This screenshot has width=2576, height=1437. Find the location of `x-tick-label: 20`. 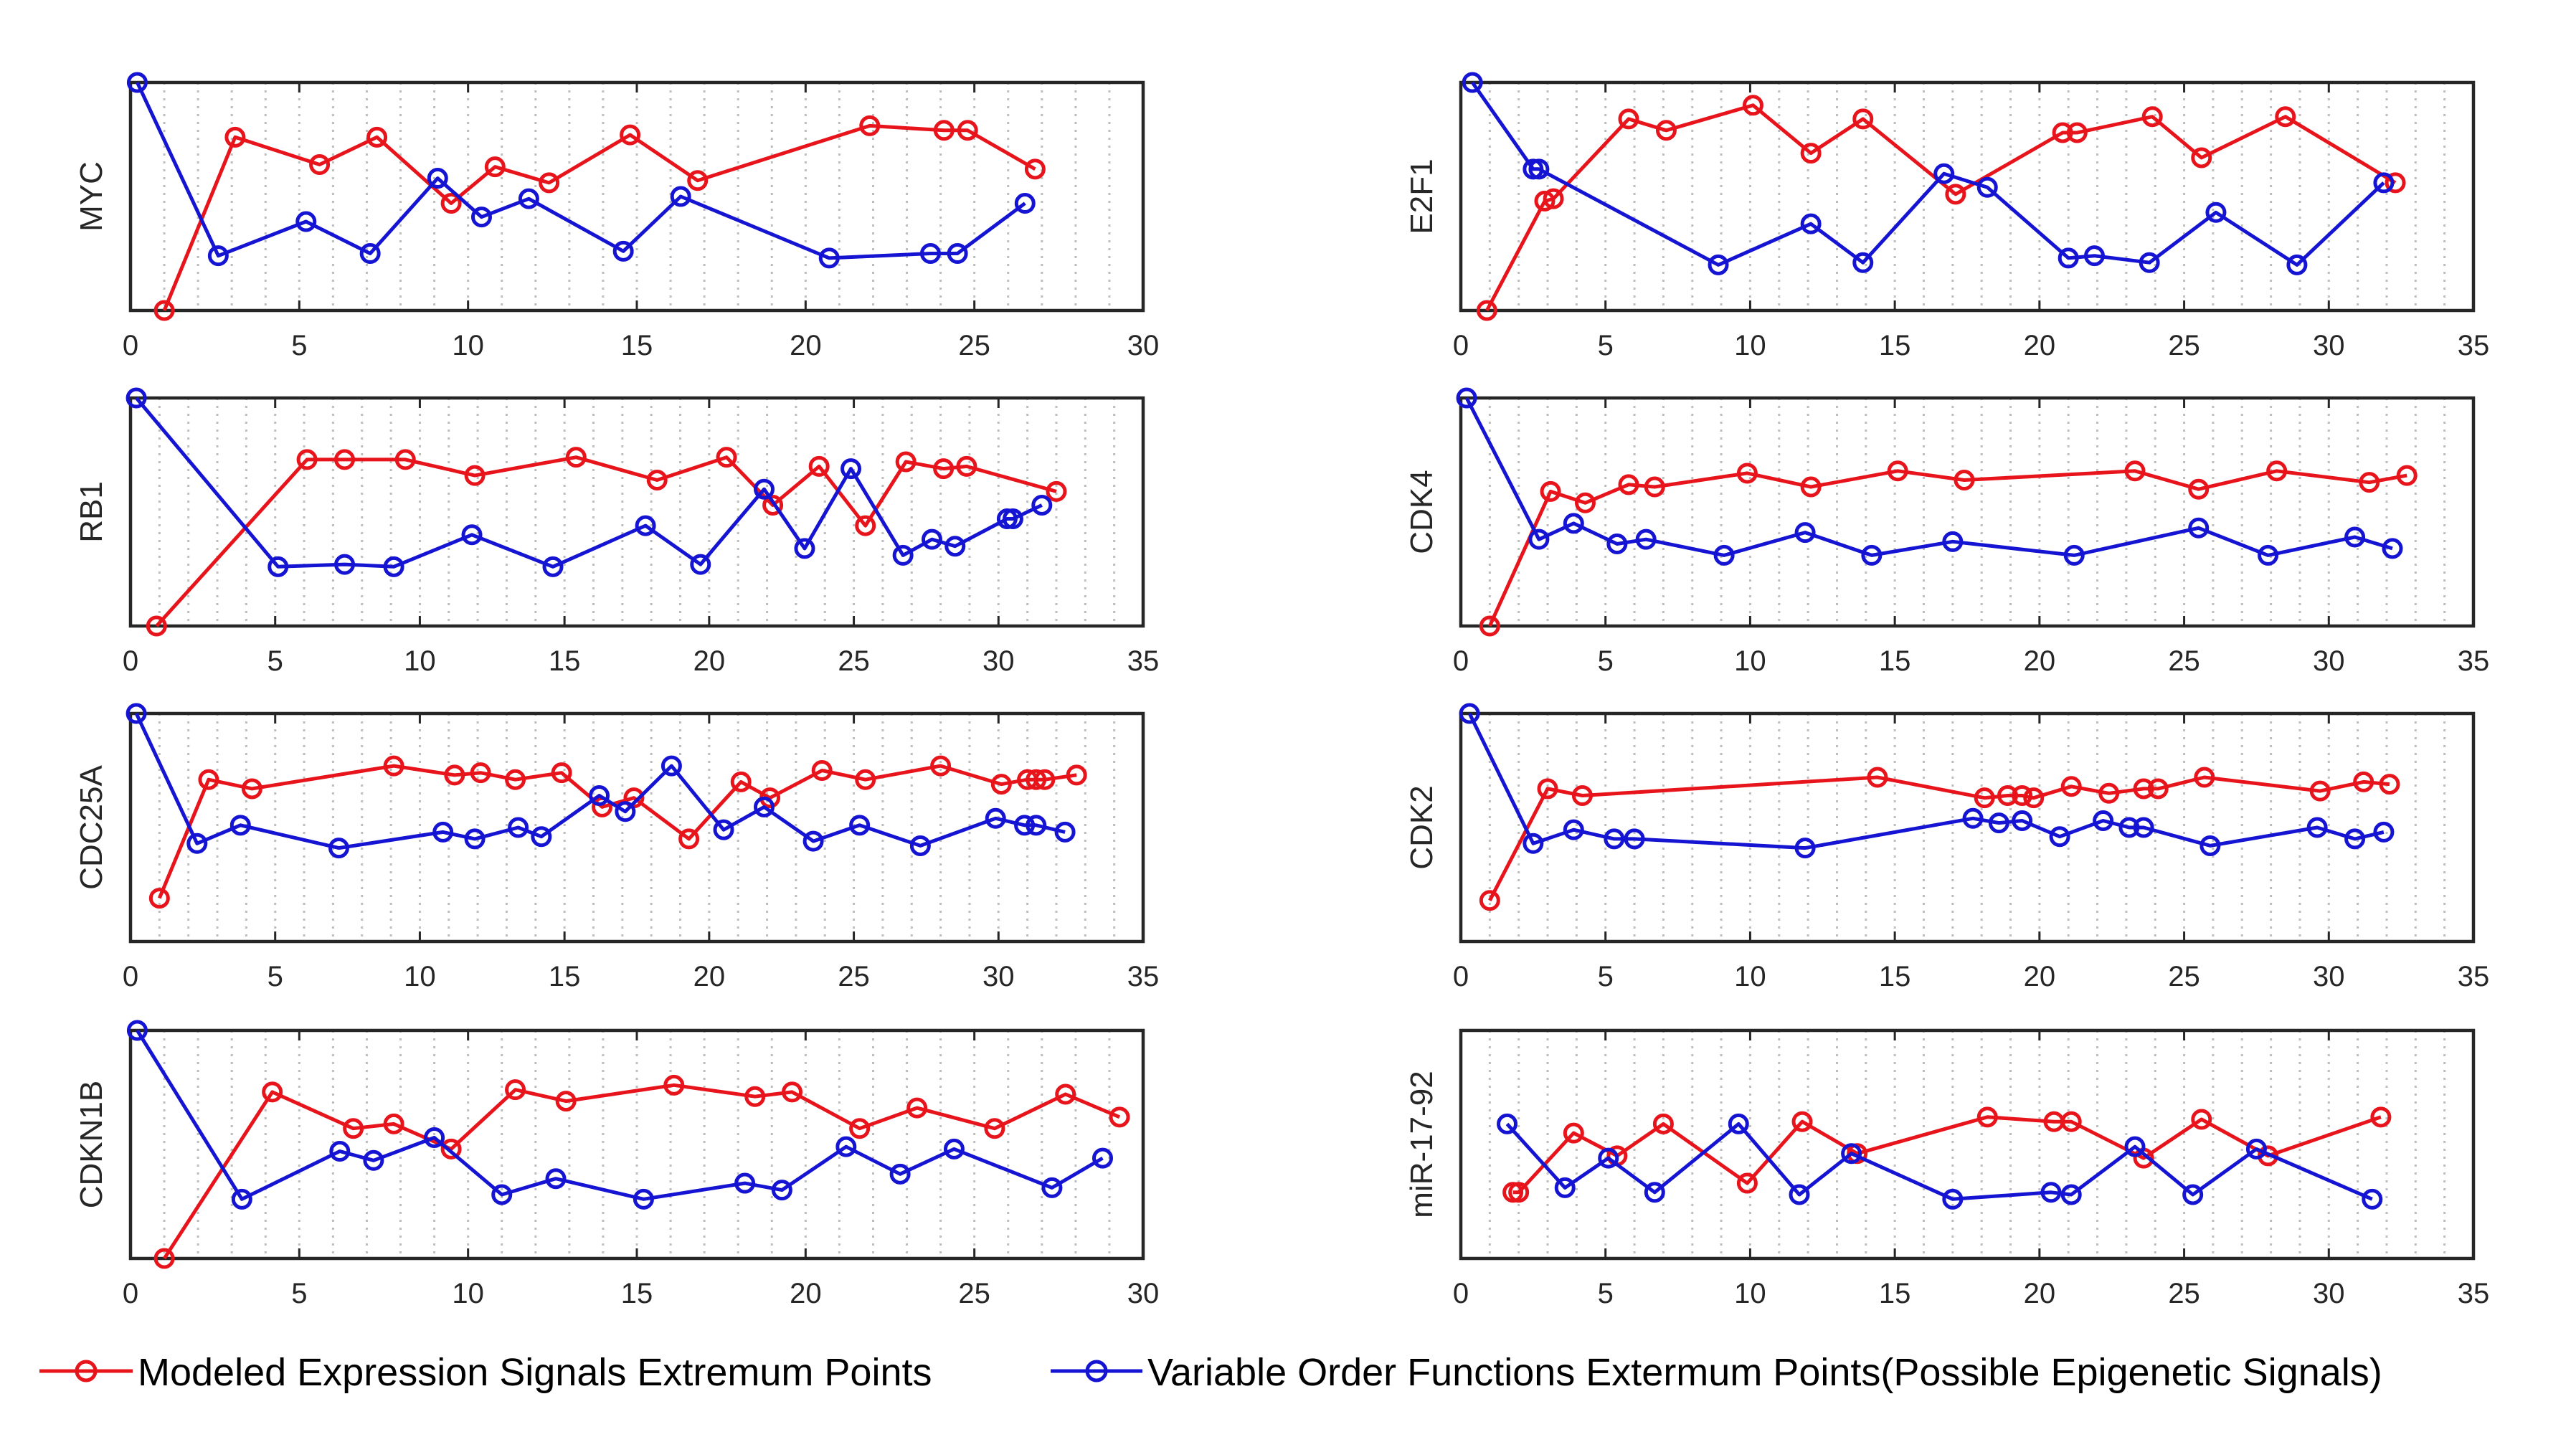

x-tick-label: 20 is located at coordinates (2040, 661).